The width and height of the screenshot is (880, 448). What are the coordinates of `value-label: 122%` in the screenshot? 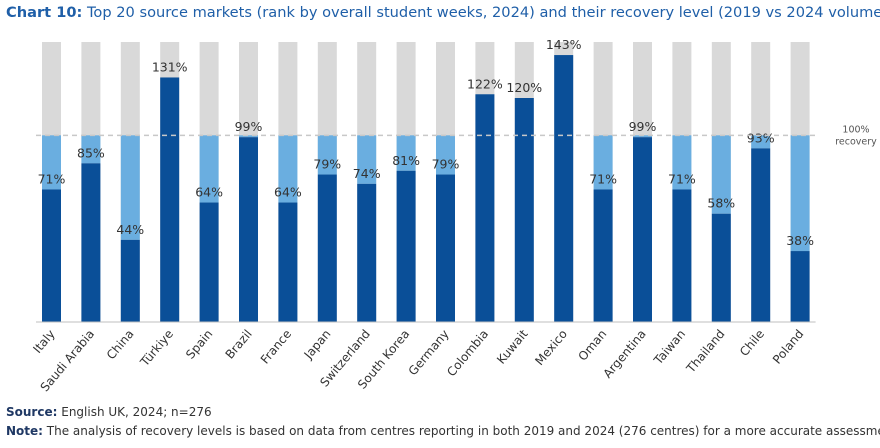 It's located at (485, 83).